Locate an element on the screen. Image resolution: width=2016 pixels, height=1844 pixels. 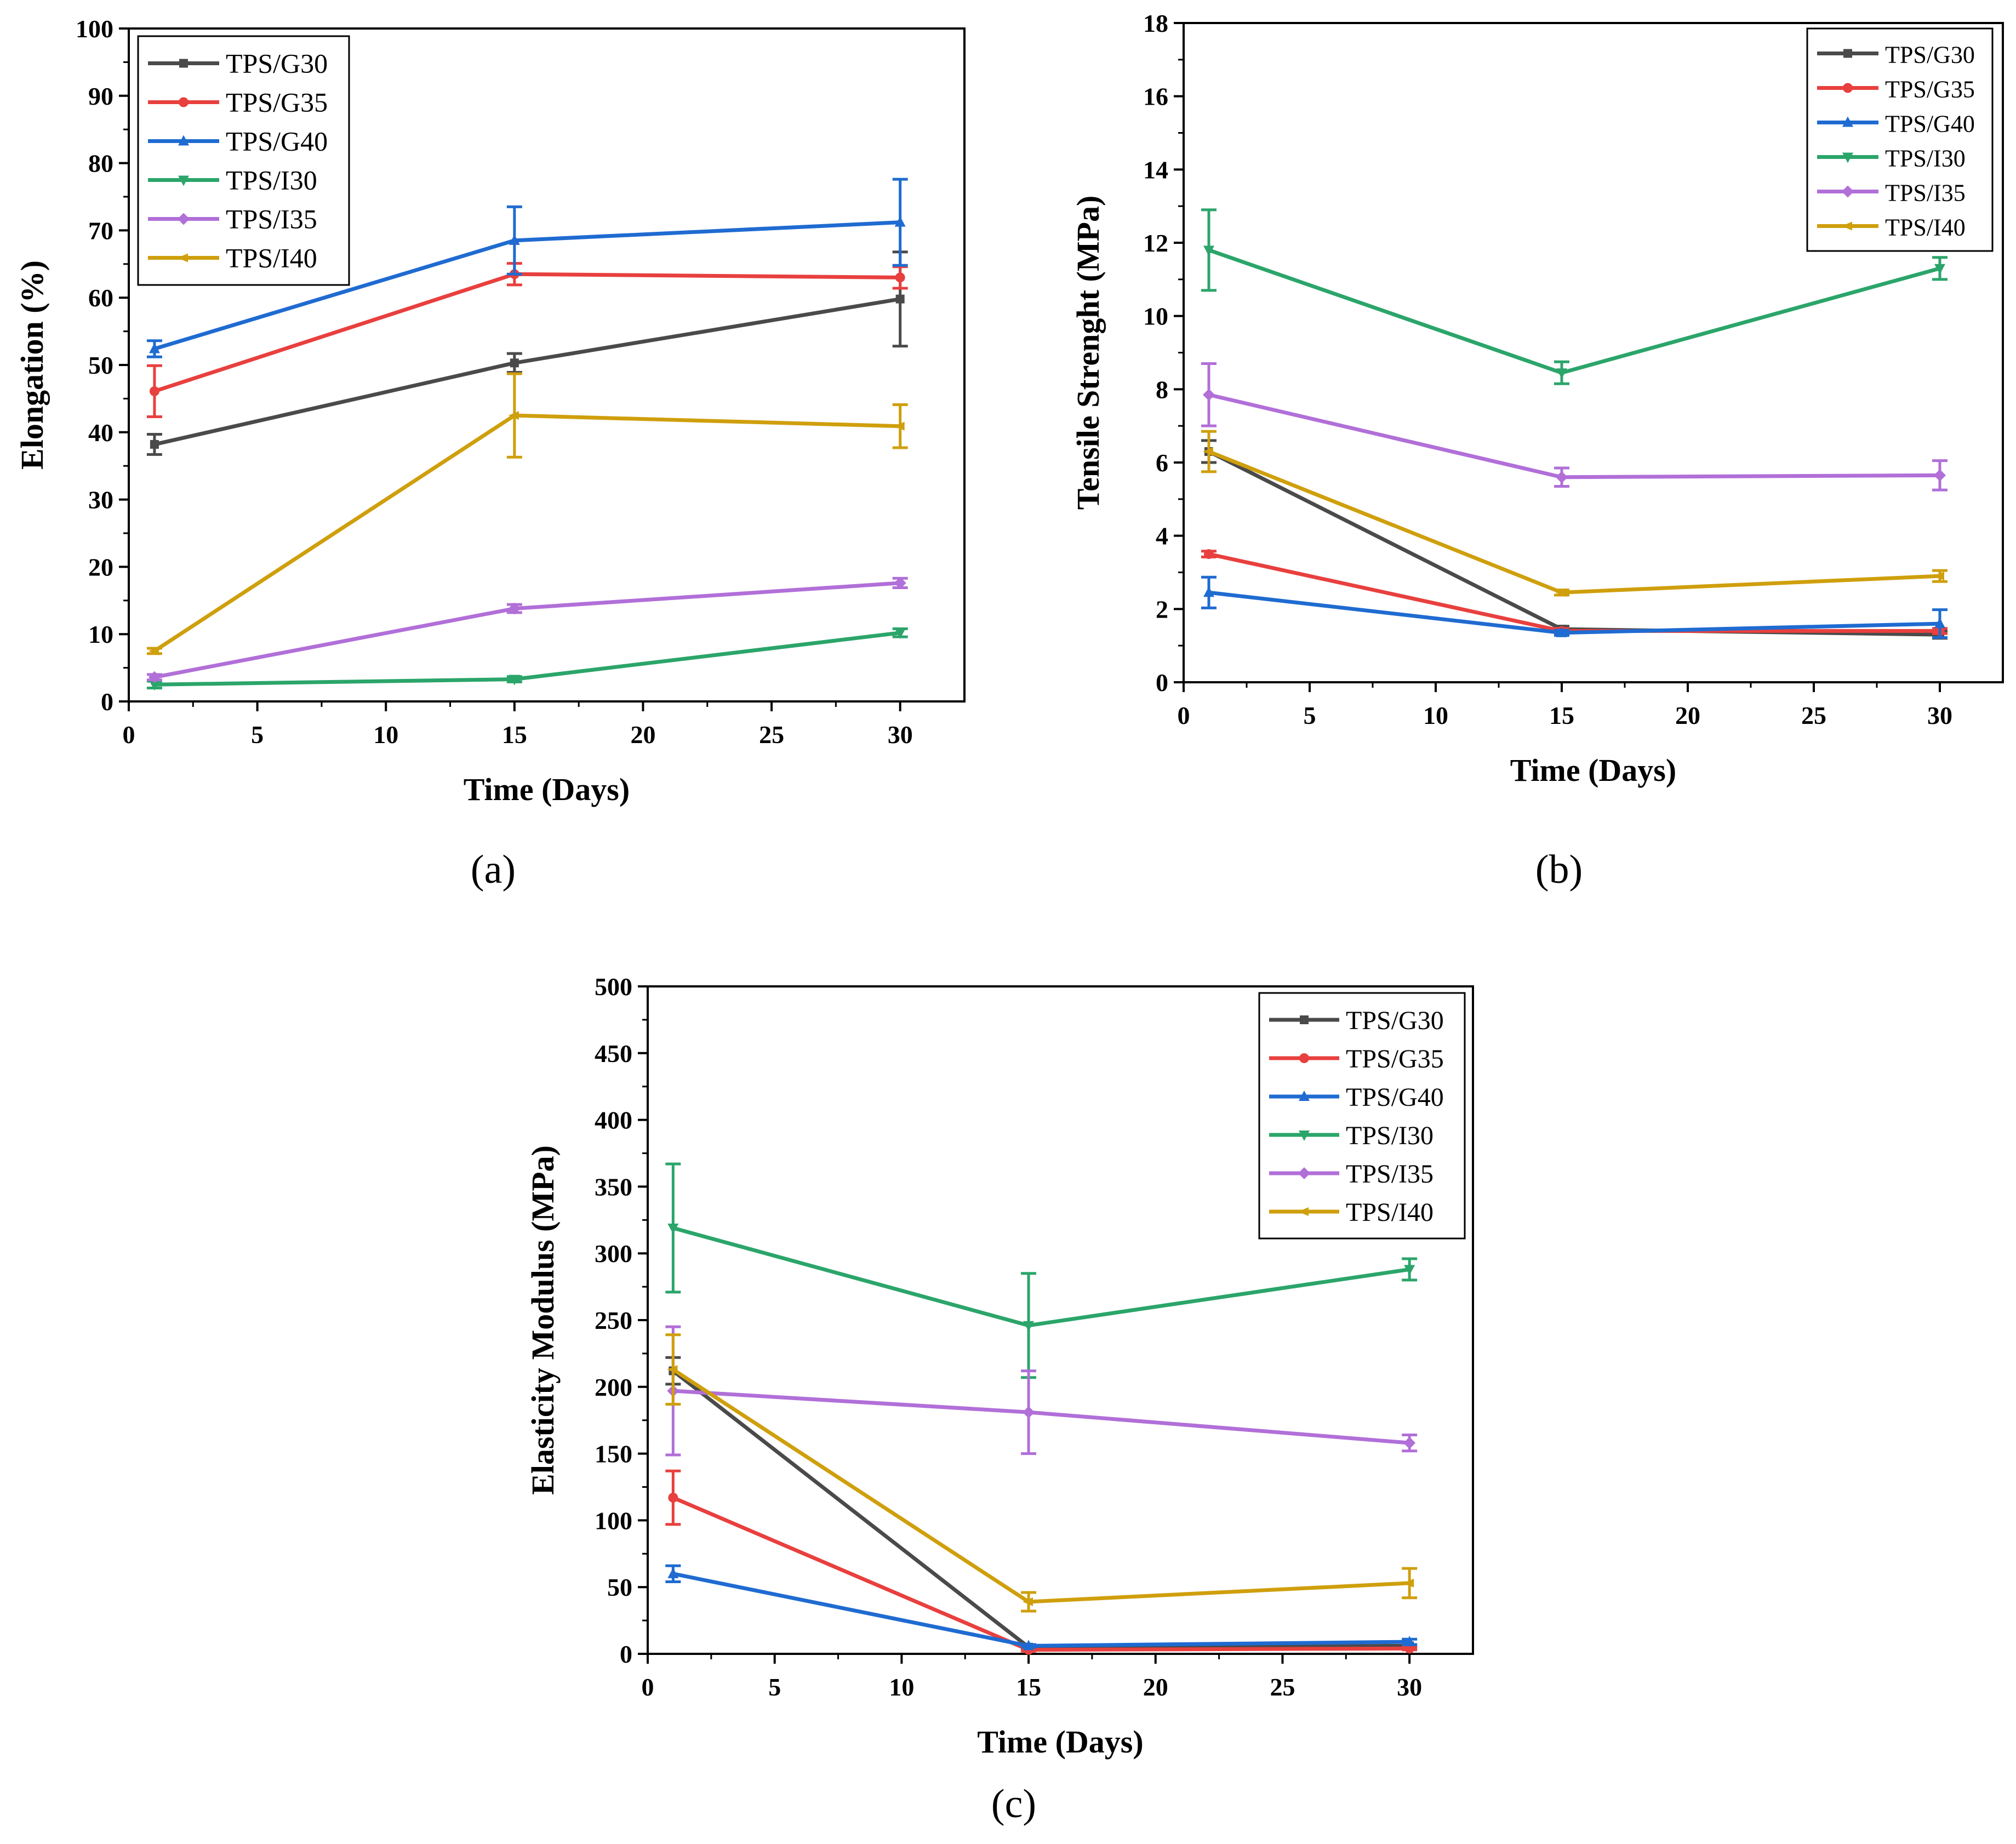
series-tps-i30-a is located at coordinates (527, 659).